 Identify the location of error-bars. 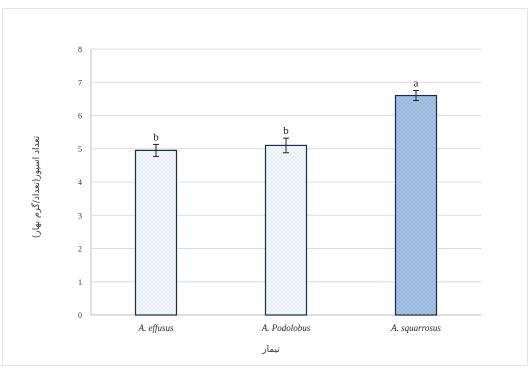
(286, 123).